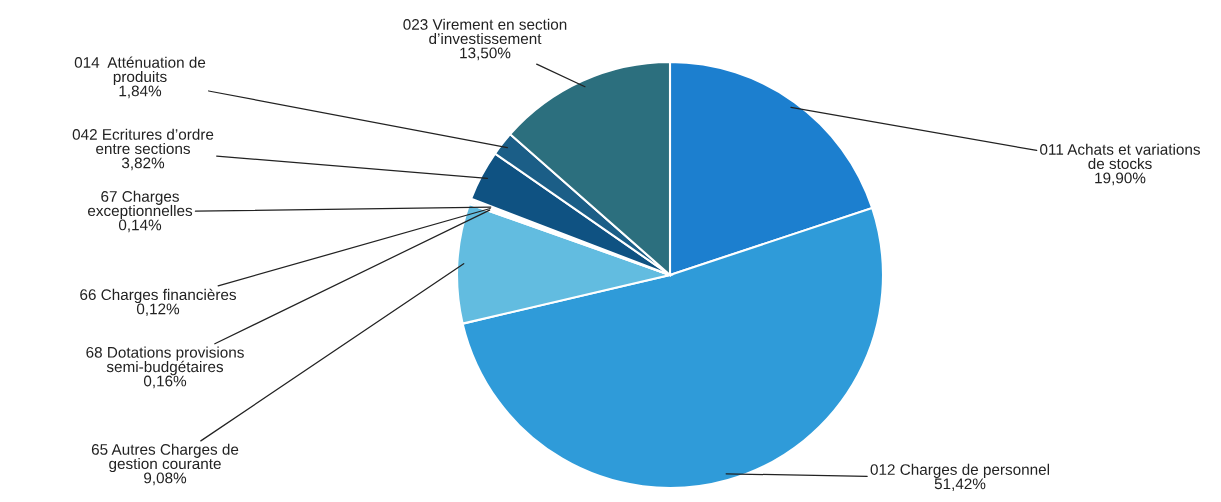  What do you see at coordinates (165, 361) in the screenshot?
I see `slice-label: 68 Dotations provisions semi-budgétaires` at bounding box center [165, 361].